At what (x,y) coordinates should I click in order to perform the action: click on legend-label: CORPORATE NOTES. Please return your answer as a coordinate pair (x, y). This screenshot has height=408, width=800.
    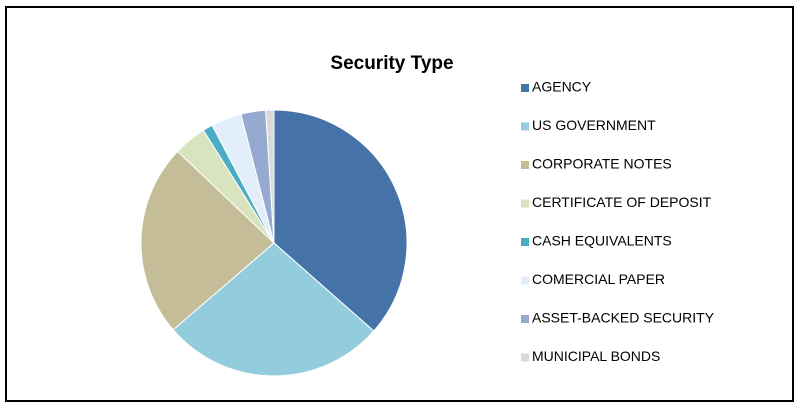
    Looking at the image, I should click on (602, 164).